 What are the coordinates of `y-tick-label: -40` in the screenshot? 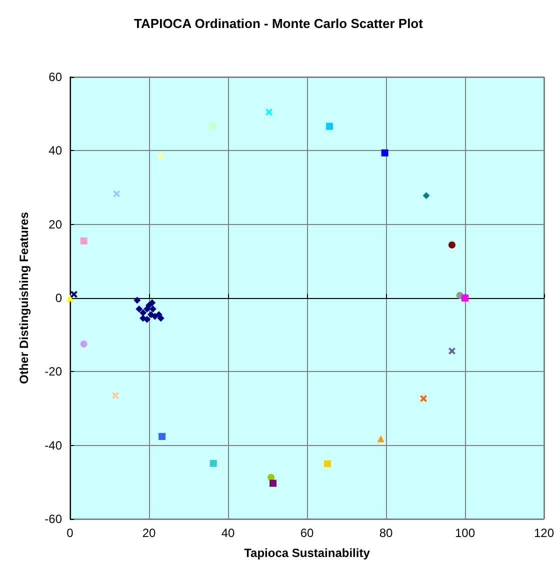 It's located at (53, 445).